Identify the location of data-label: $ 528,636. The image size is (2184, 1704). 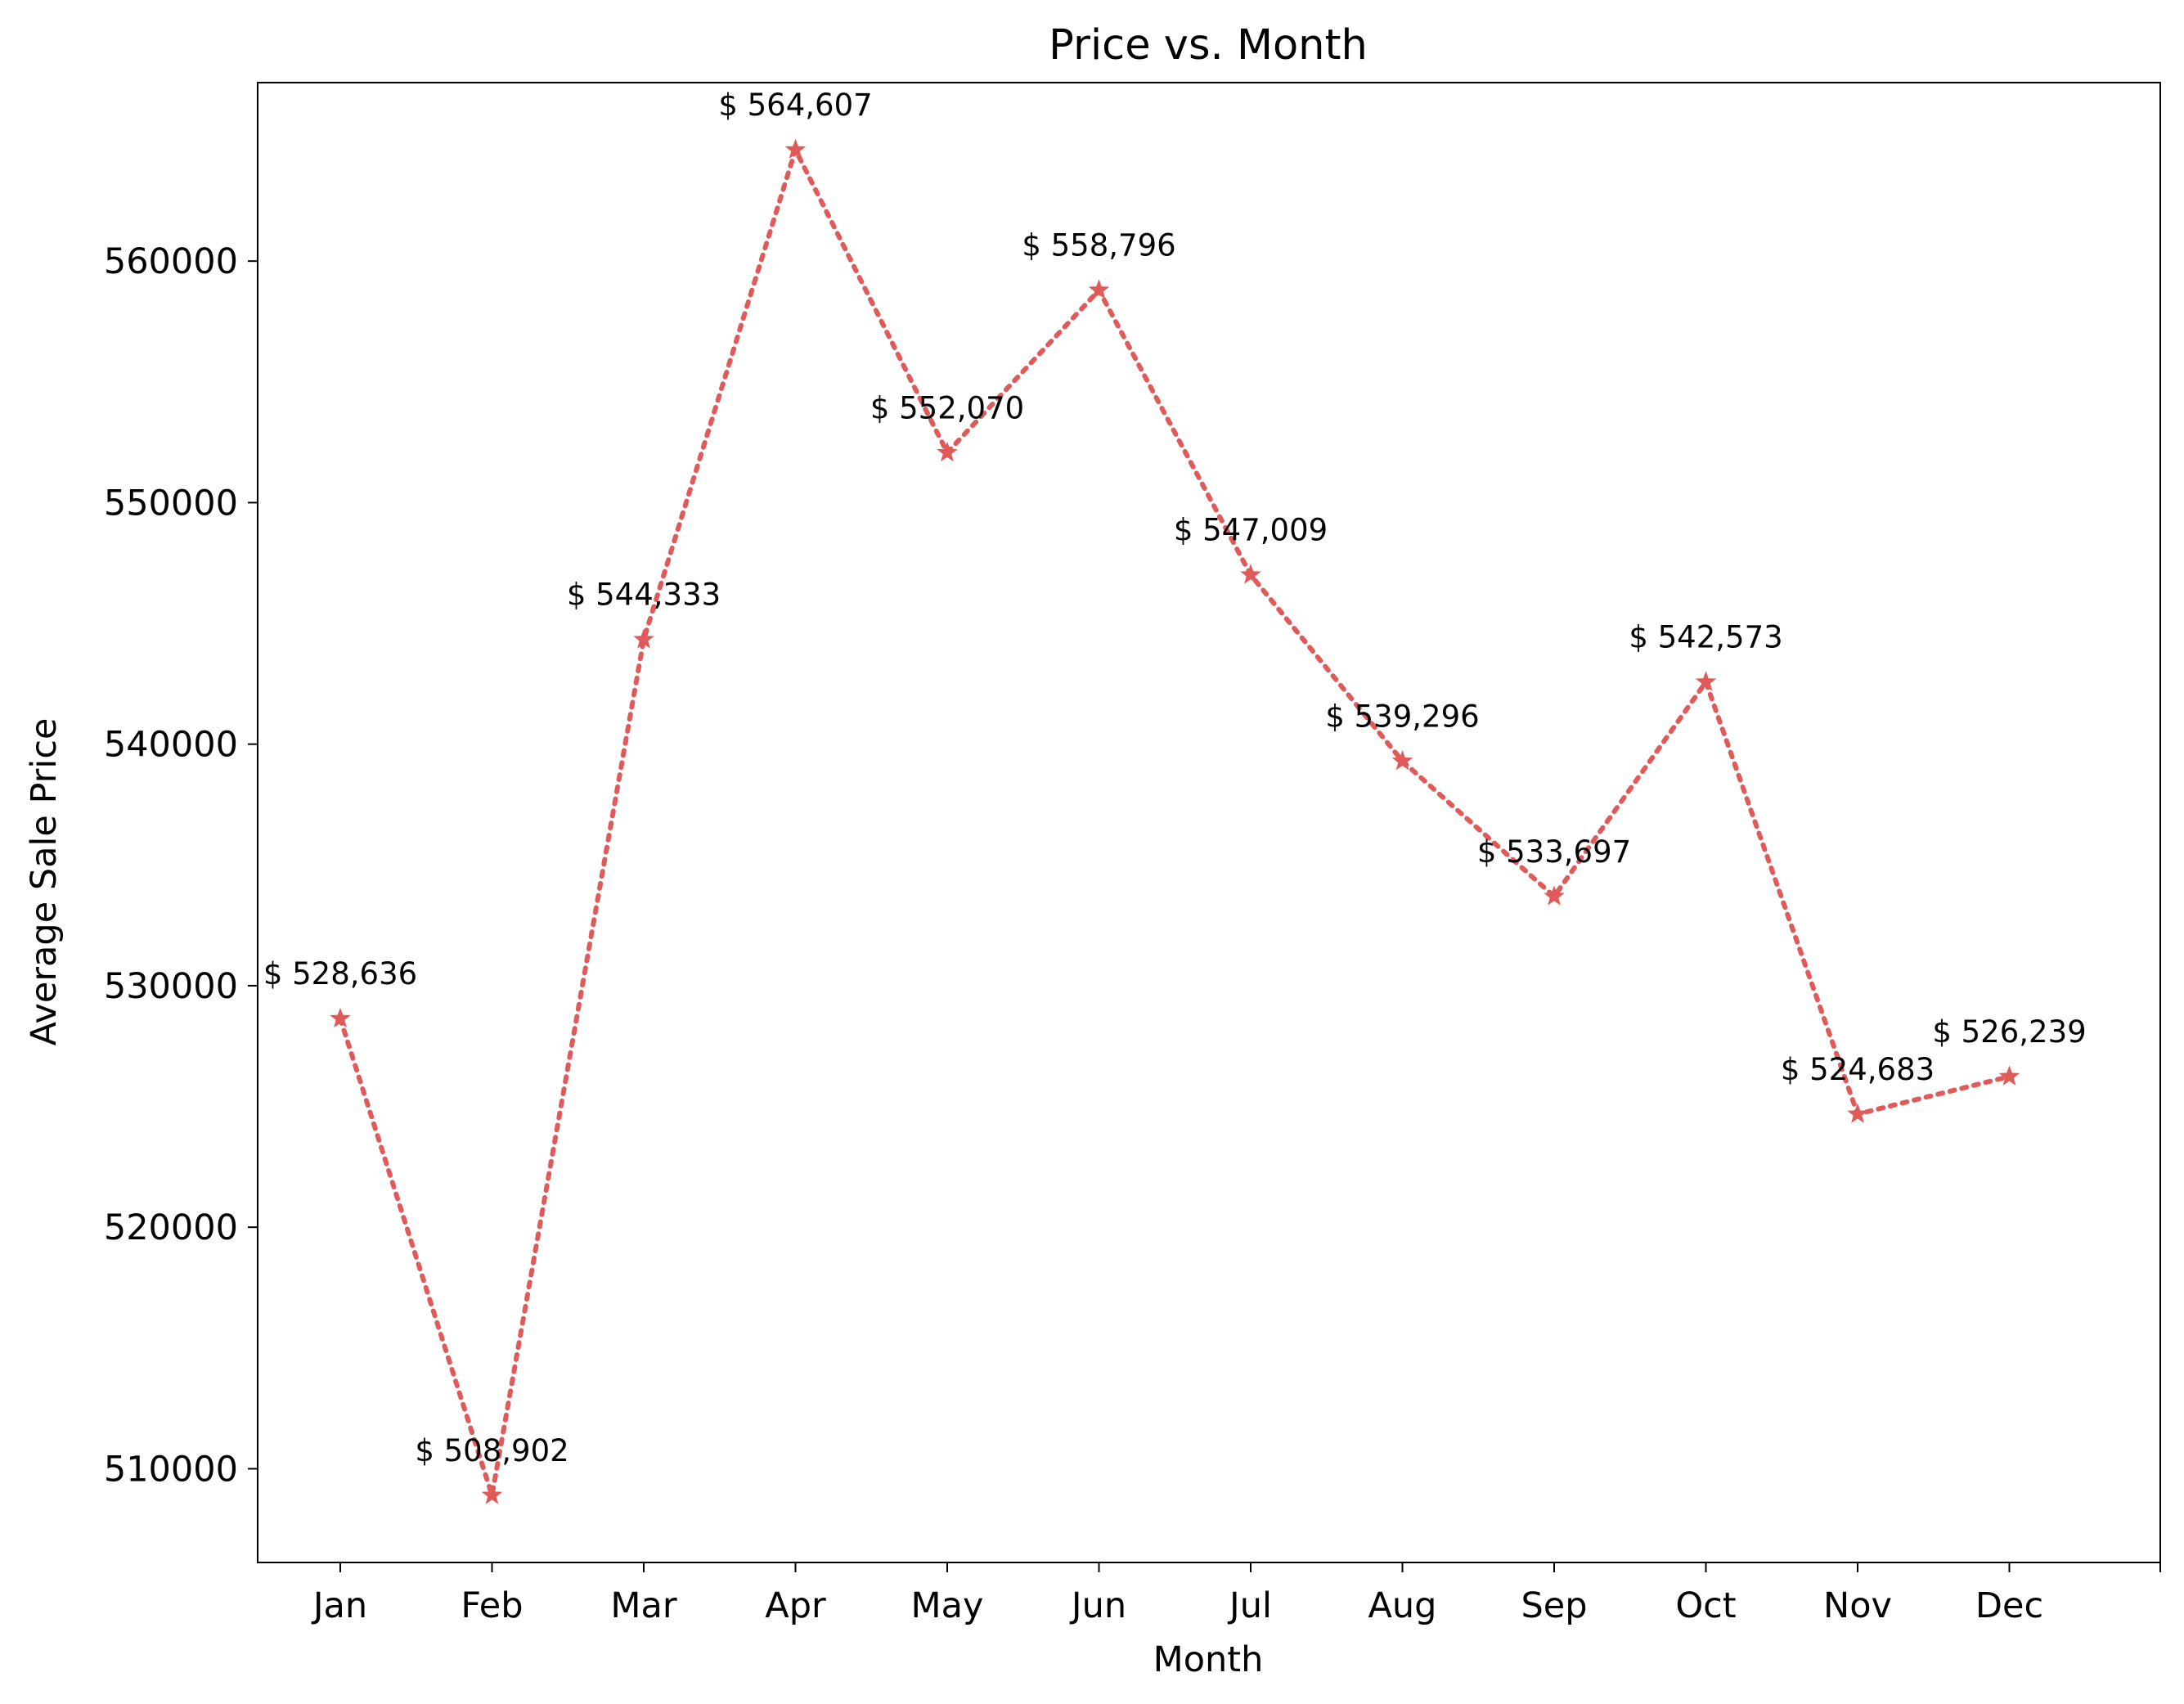
(340, 973).